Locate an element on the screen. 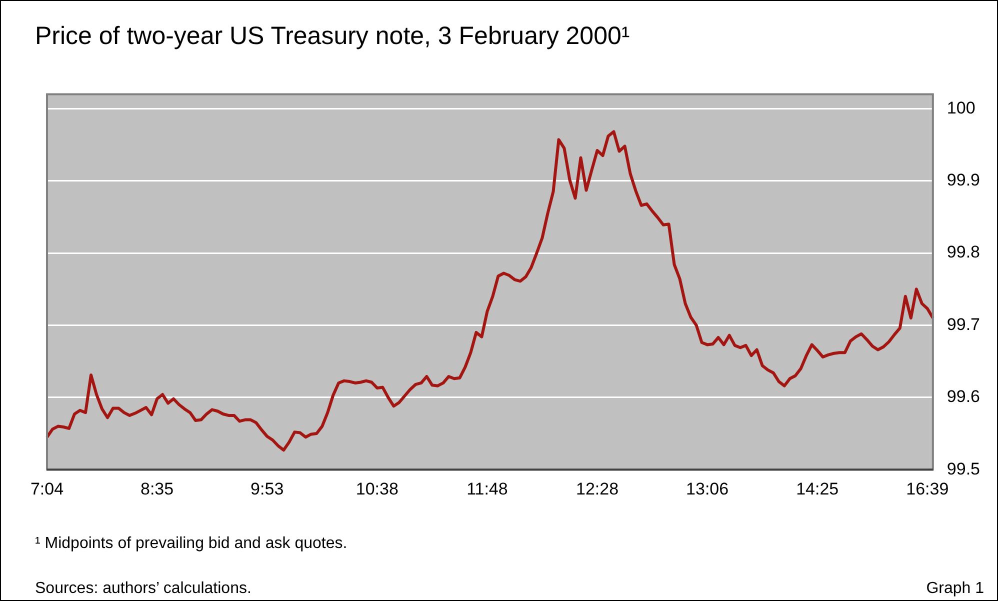 The width and height of the screenshot is (998, 601). y-tick-label: 99.7 is located at coordinates (963, 324).